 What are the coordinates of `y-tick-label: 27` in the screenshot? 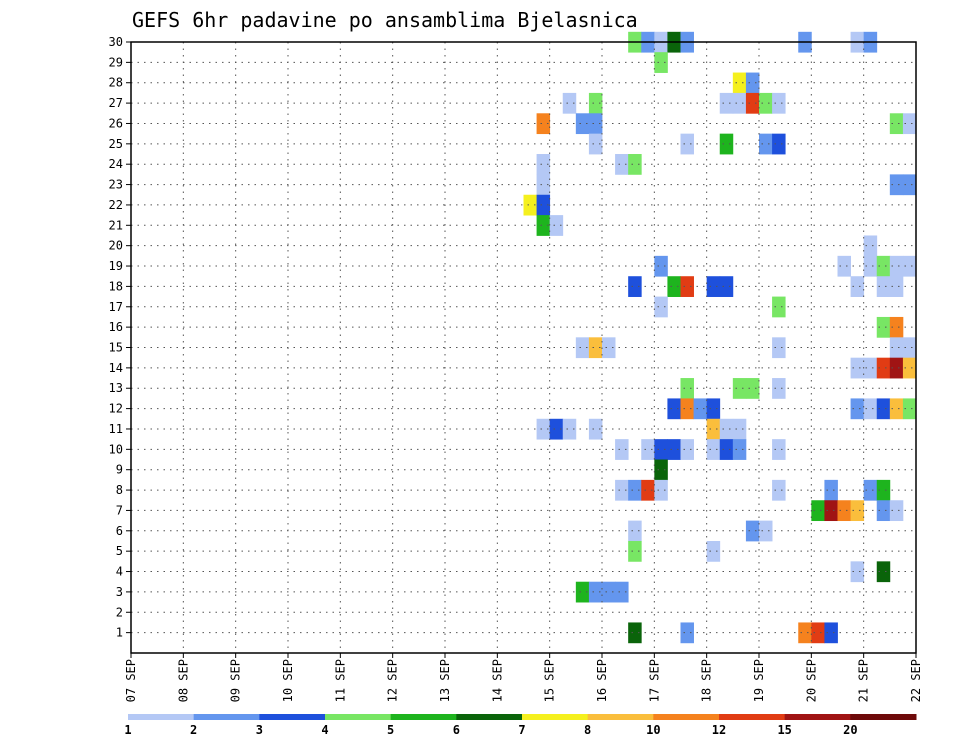 It's located at (116, 103).